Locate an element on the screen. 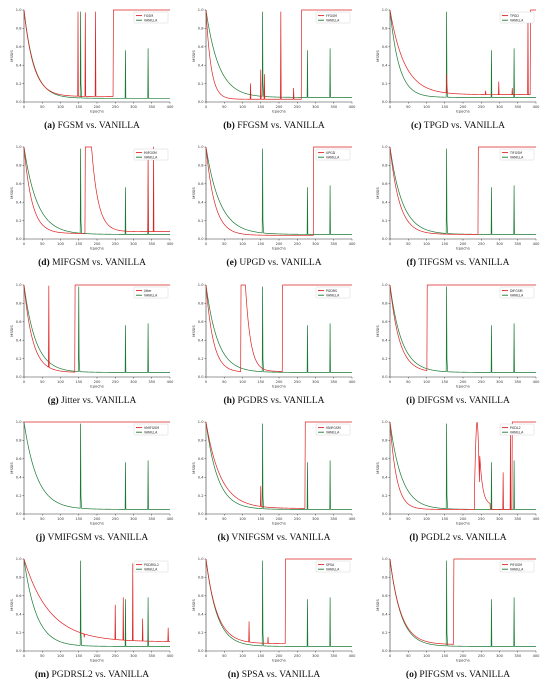  caption-text: PGDRS vs. VANILLA is located at coordinates (280, 401).